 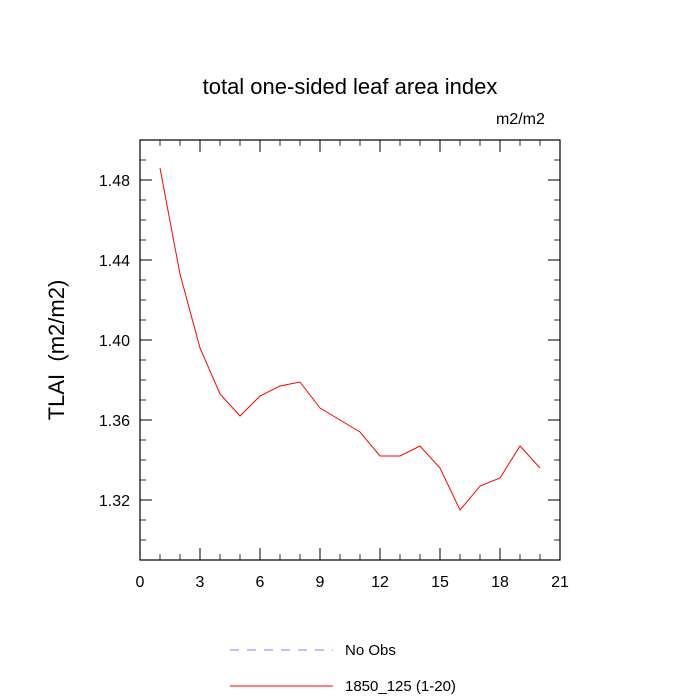 I want to click on x-tick-label: 18, so click(x=500, y=582).